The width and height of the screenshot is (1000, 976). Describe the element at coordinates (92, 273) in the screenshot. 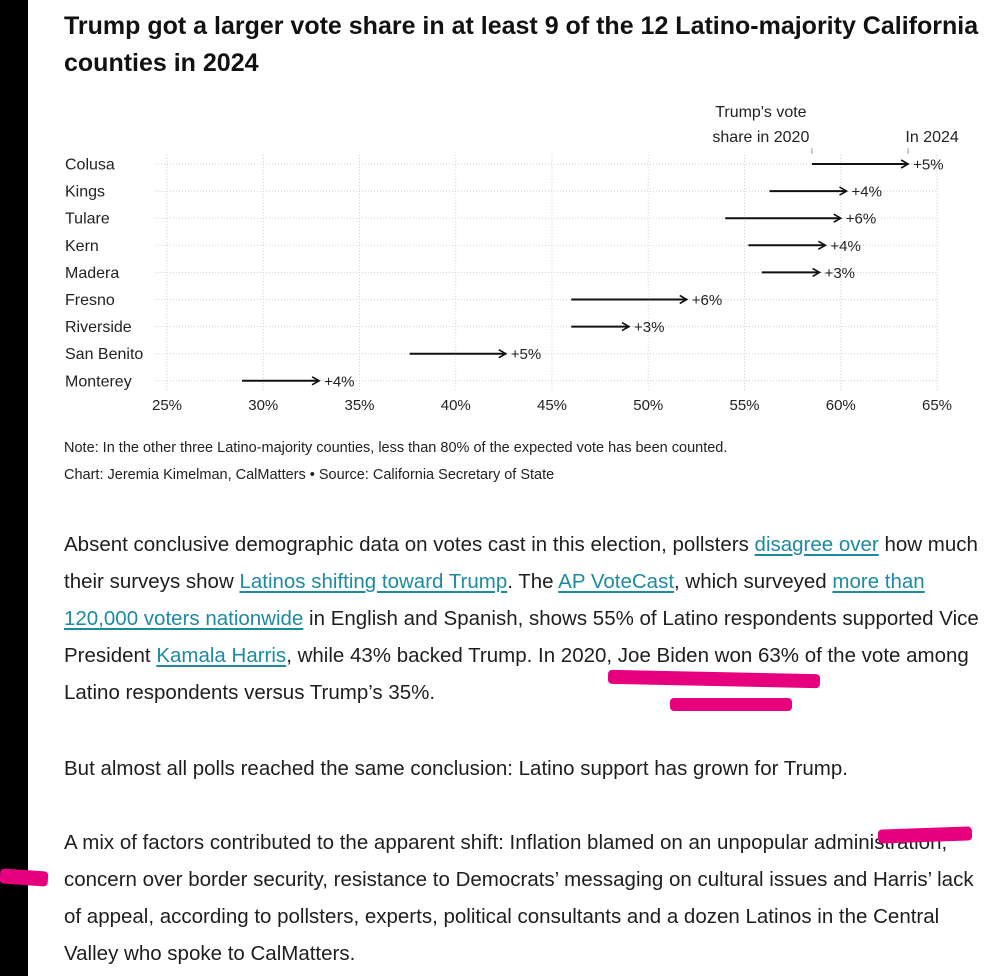

I see `county-label: Madera` at that location.